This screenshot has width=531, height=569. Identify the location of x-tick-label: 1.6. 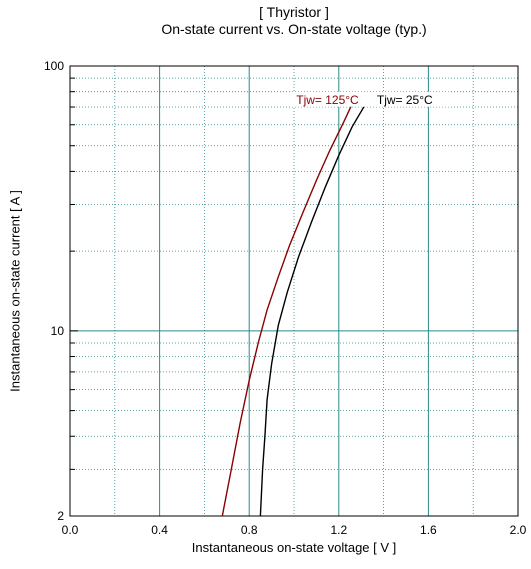
(428, 530).